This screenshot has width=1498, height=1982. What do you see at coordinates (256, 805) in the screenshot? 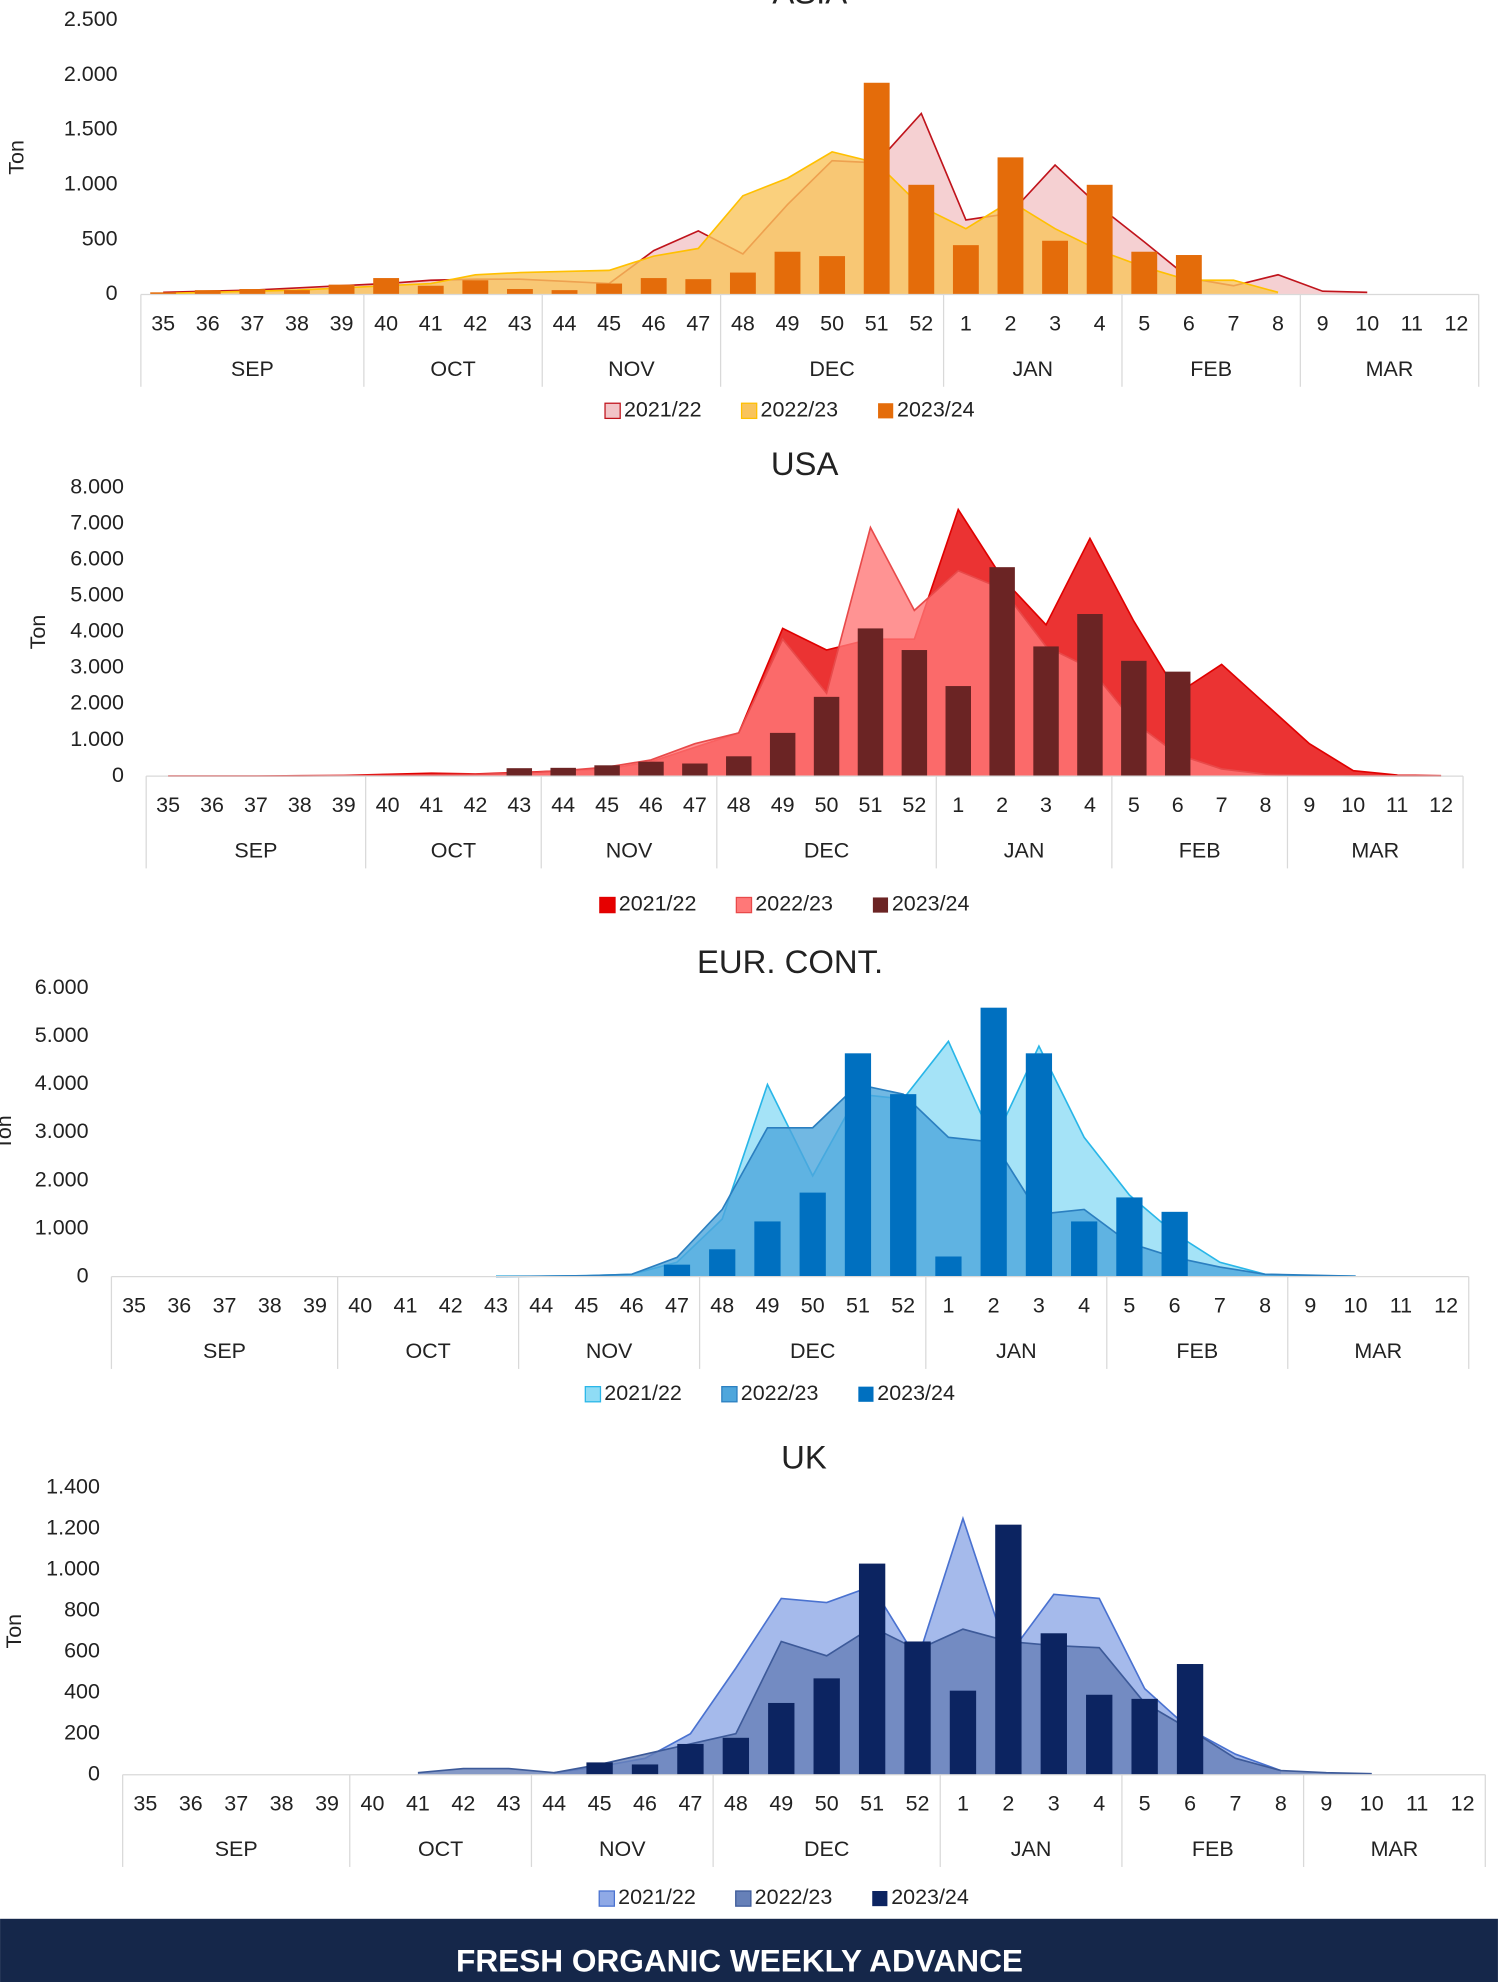
I see `x-tick-label: 37` at bounding box center [256, 805].